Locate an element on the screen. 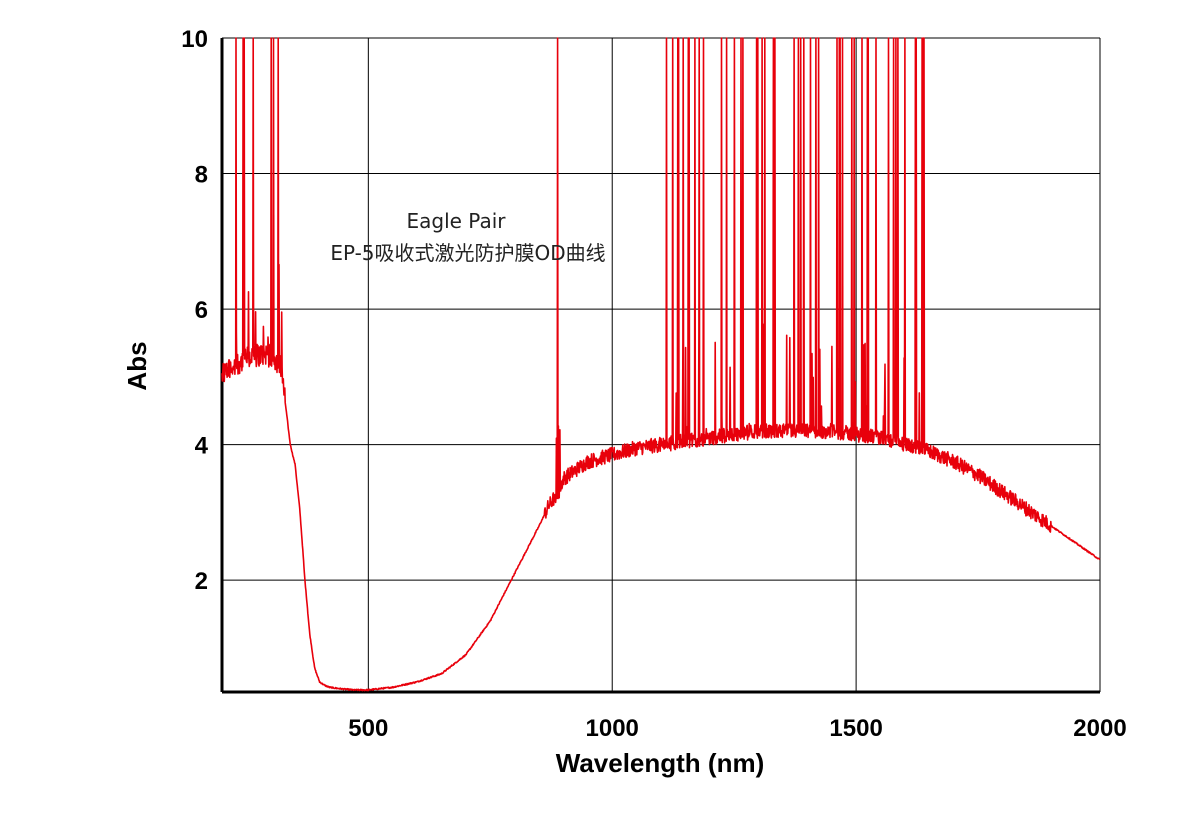  x-tick-label: 500 is located at coordinates (368, 728).